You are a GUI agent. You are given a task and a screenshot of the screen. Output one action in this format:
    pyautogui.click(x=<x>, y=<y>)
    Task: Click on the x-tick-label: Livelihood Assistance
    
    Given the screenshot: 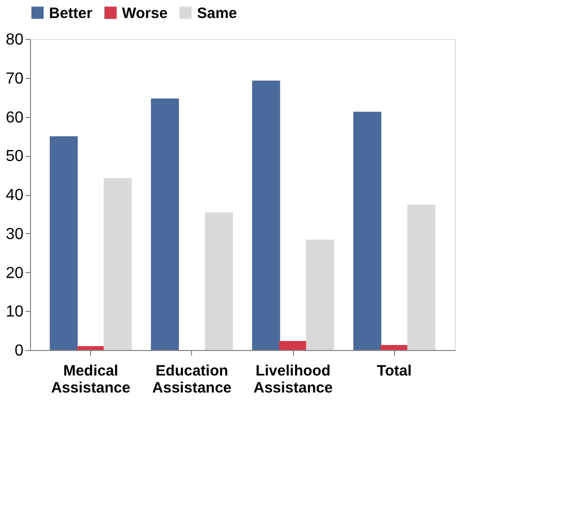 What is the action you would take?
    pyautogui.click(x=293, y=379)
    